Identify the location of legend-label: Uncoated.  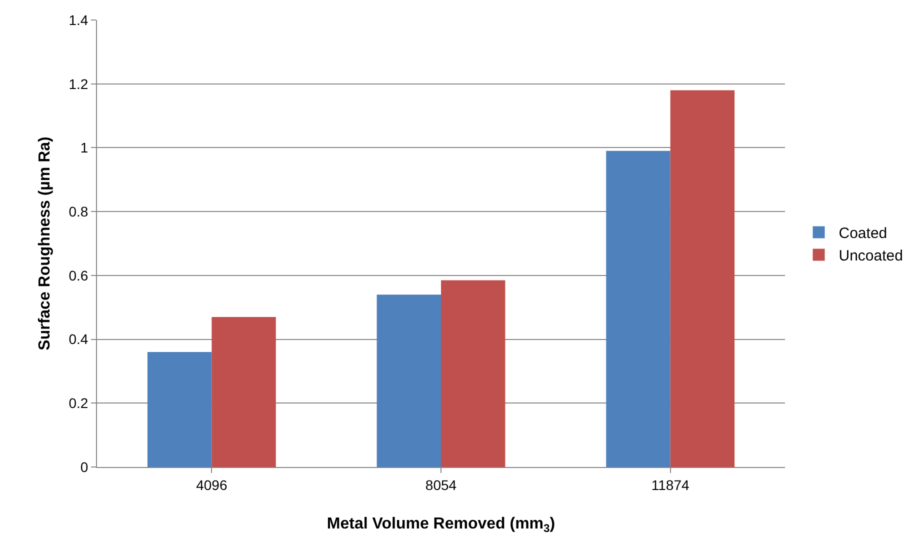
(870, 256).